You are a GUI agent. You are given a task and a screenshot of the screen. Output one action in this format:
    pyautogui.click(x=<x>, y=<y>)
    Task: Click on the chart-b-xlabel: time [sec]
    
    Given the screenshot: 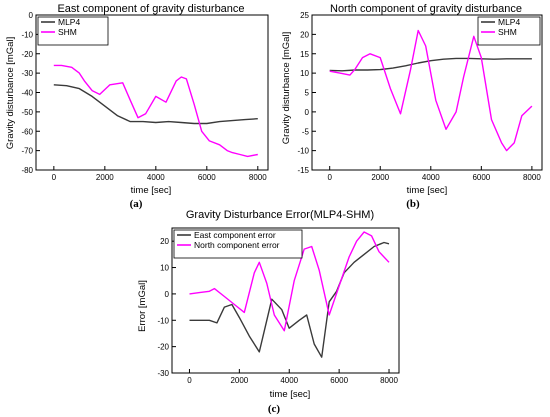 What is the action you would take?
    pyautogui.click(x=427, y=190)
    